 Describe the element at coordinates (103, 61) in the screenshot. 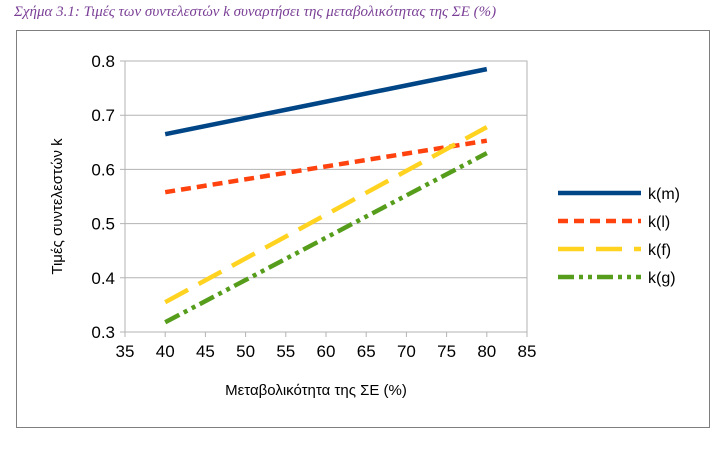

I see `y-tick-label: 0.8` at that location.